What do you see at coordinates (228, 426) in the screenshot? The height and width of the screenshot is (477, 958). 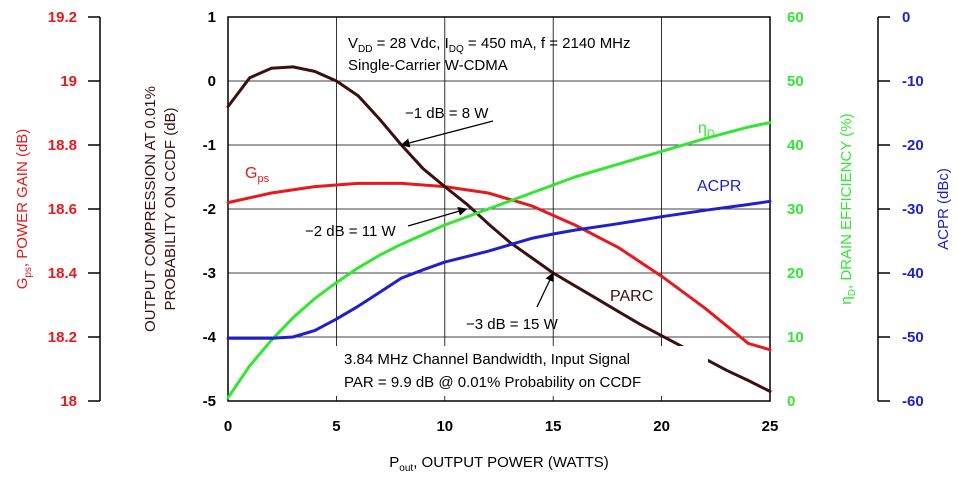 I see `x-tick-label: 0` at bounding box center [228, 426].